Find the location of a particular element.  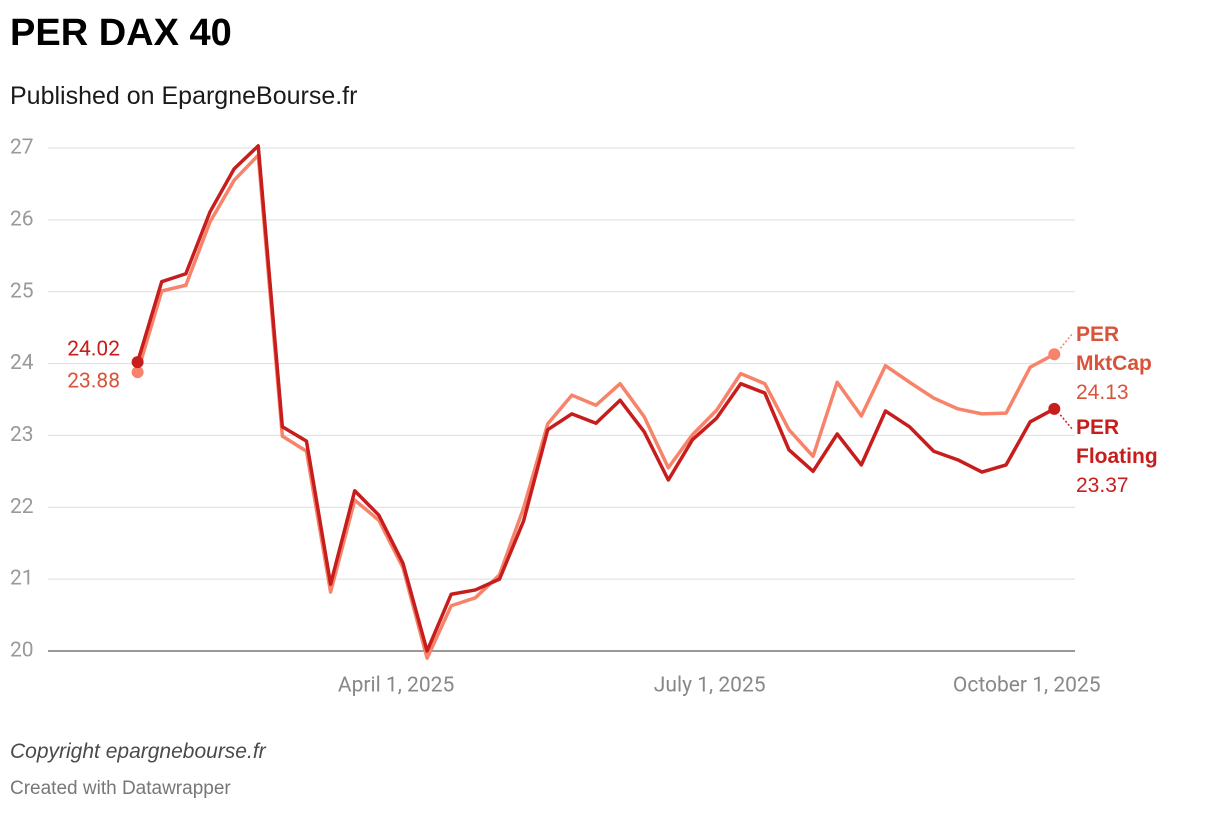

y-tick-label: 26 is located at coordinates (22, 219).